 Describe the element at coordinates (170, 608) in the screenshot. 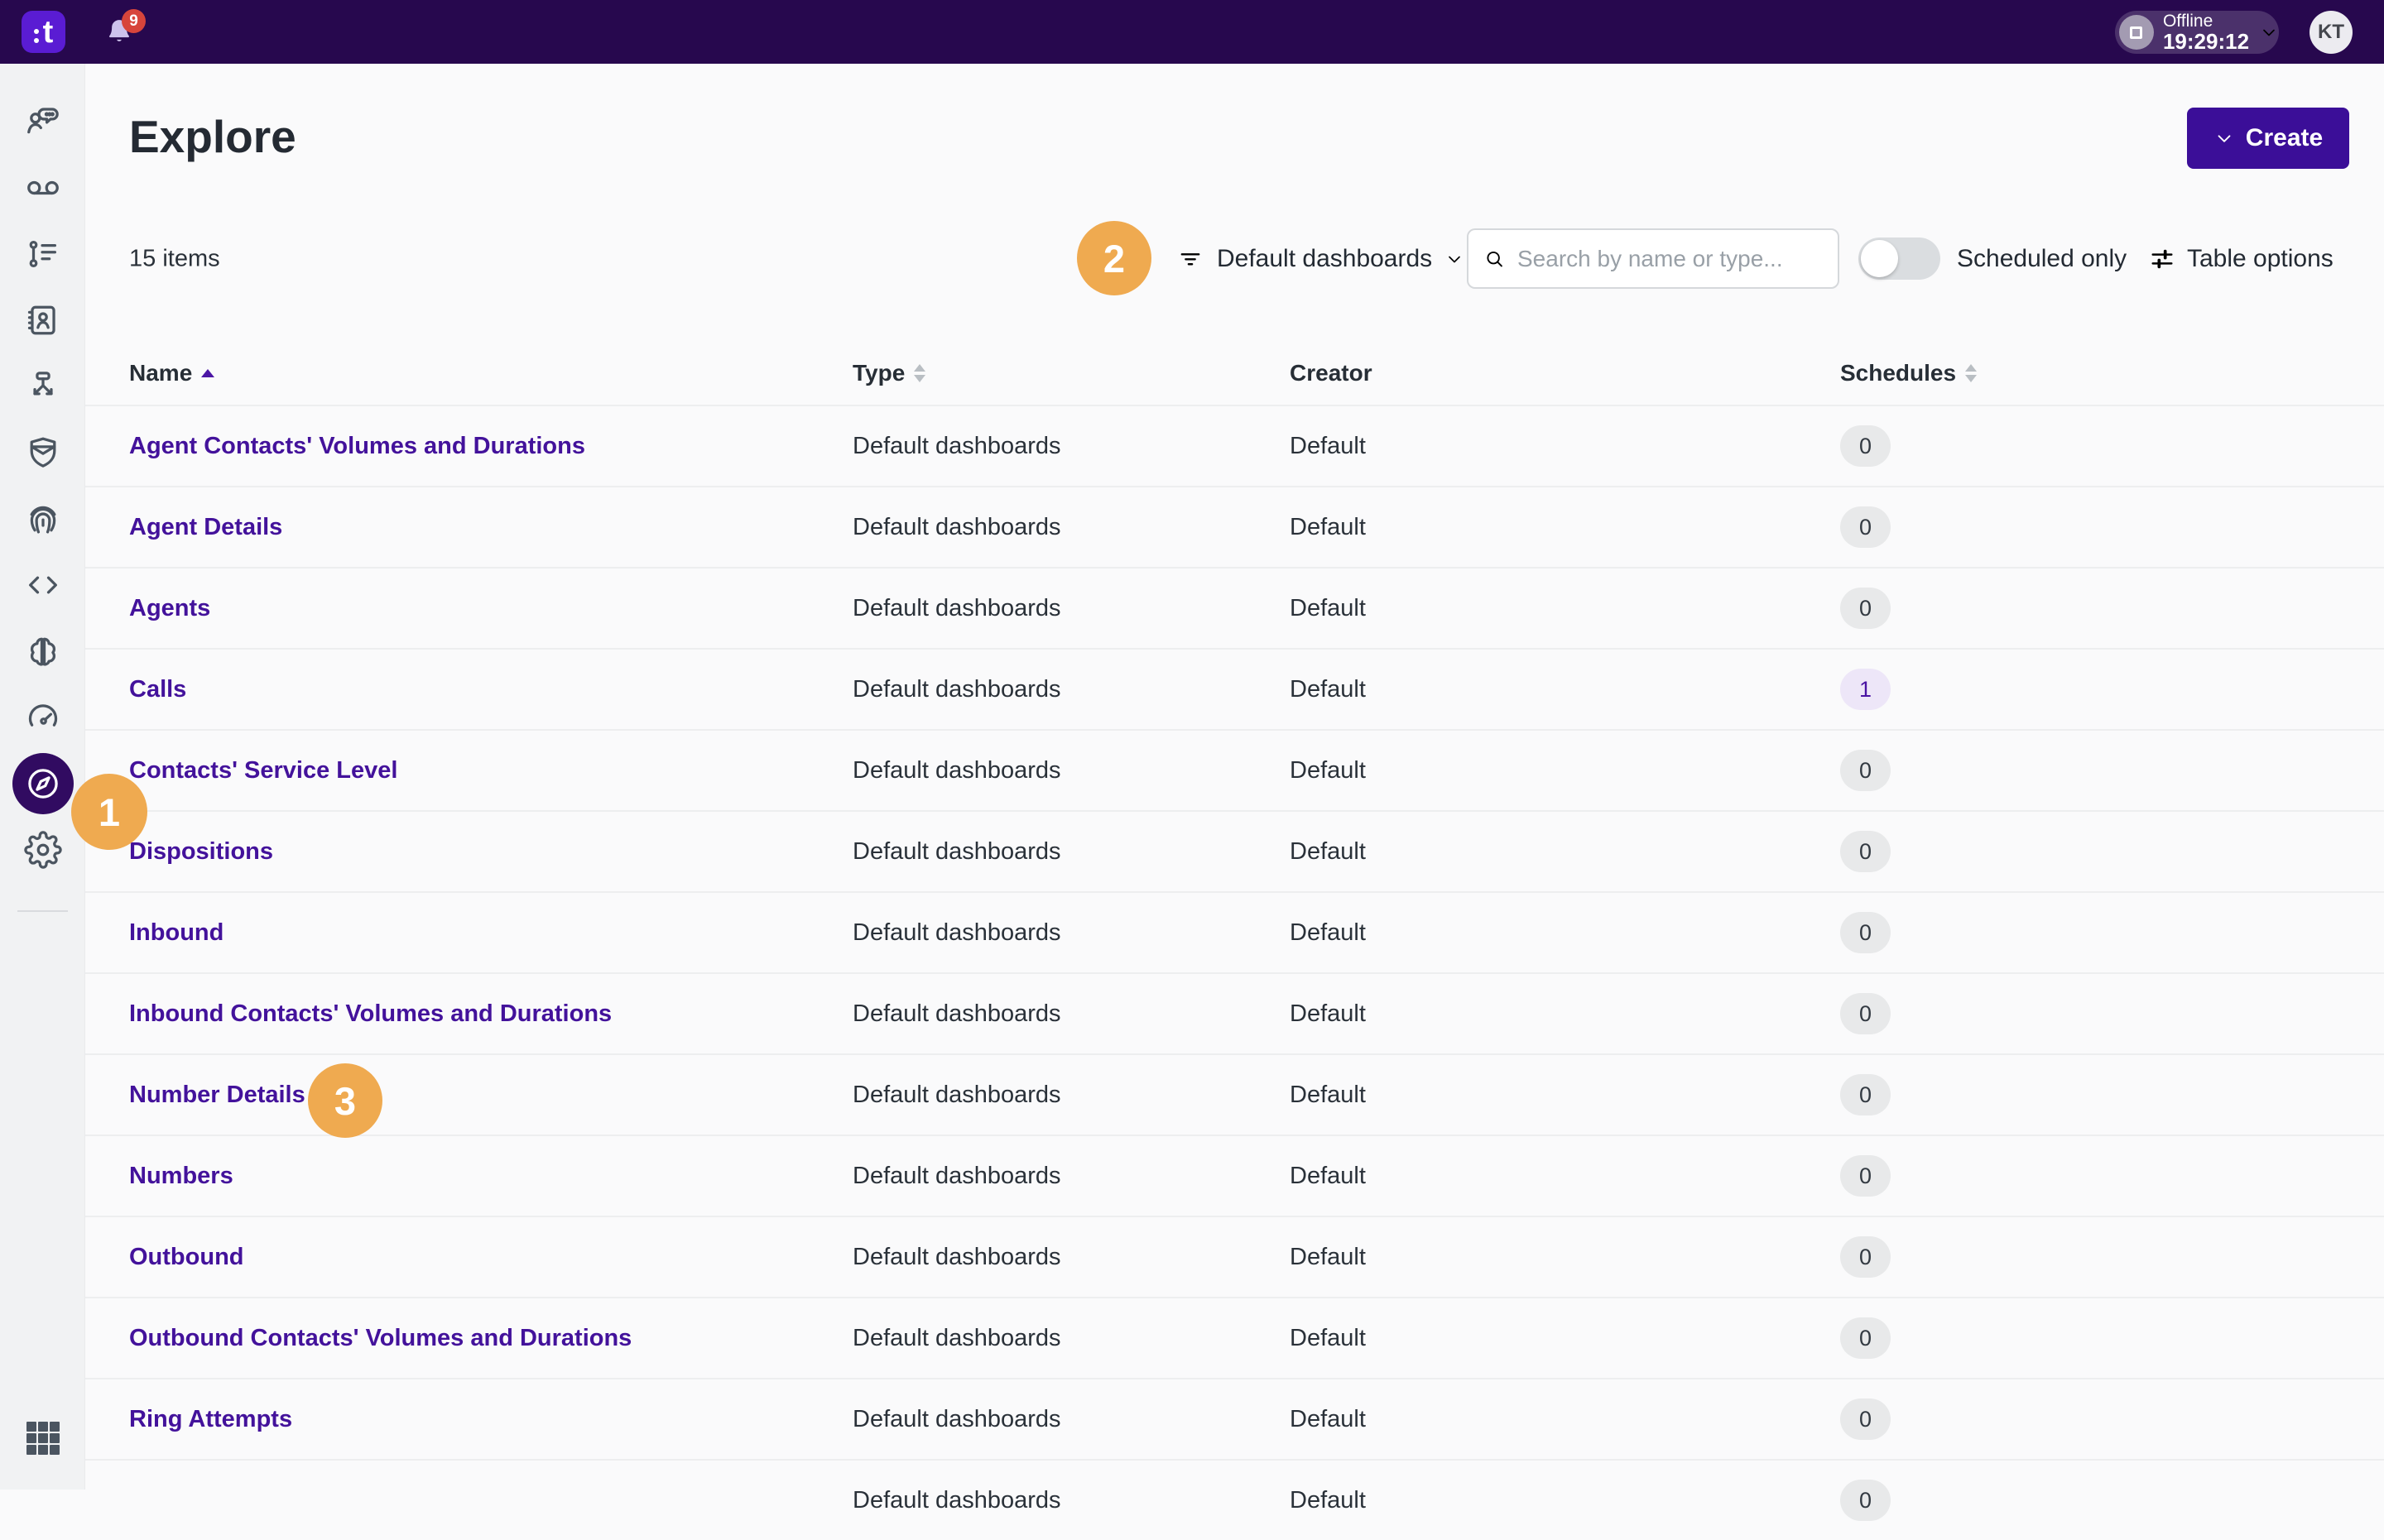

I see `dashboard-link: Agents` at that location.